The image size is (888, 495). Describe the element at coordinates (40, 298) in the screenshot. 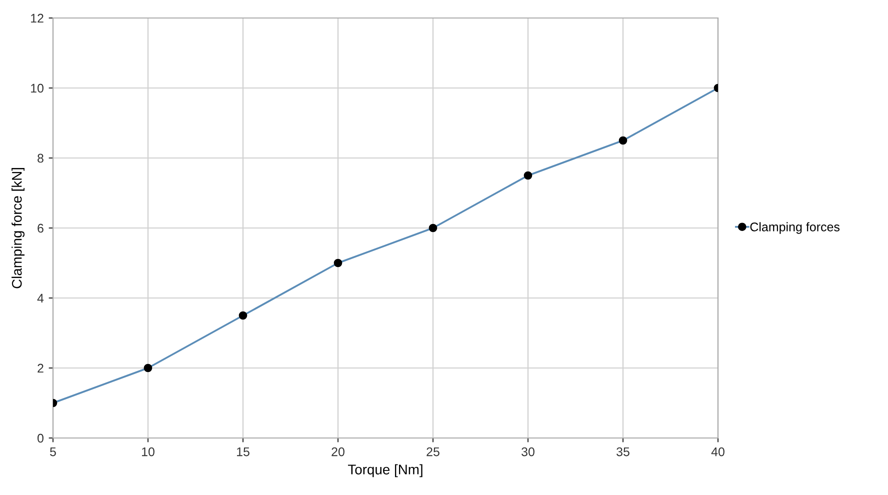

I see `y-tick-label: 4` at that location.